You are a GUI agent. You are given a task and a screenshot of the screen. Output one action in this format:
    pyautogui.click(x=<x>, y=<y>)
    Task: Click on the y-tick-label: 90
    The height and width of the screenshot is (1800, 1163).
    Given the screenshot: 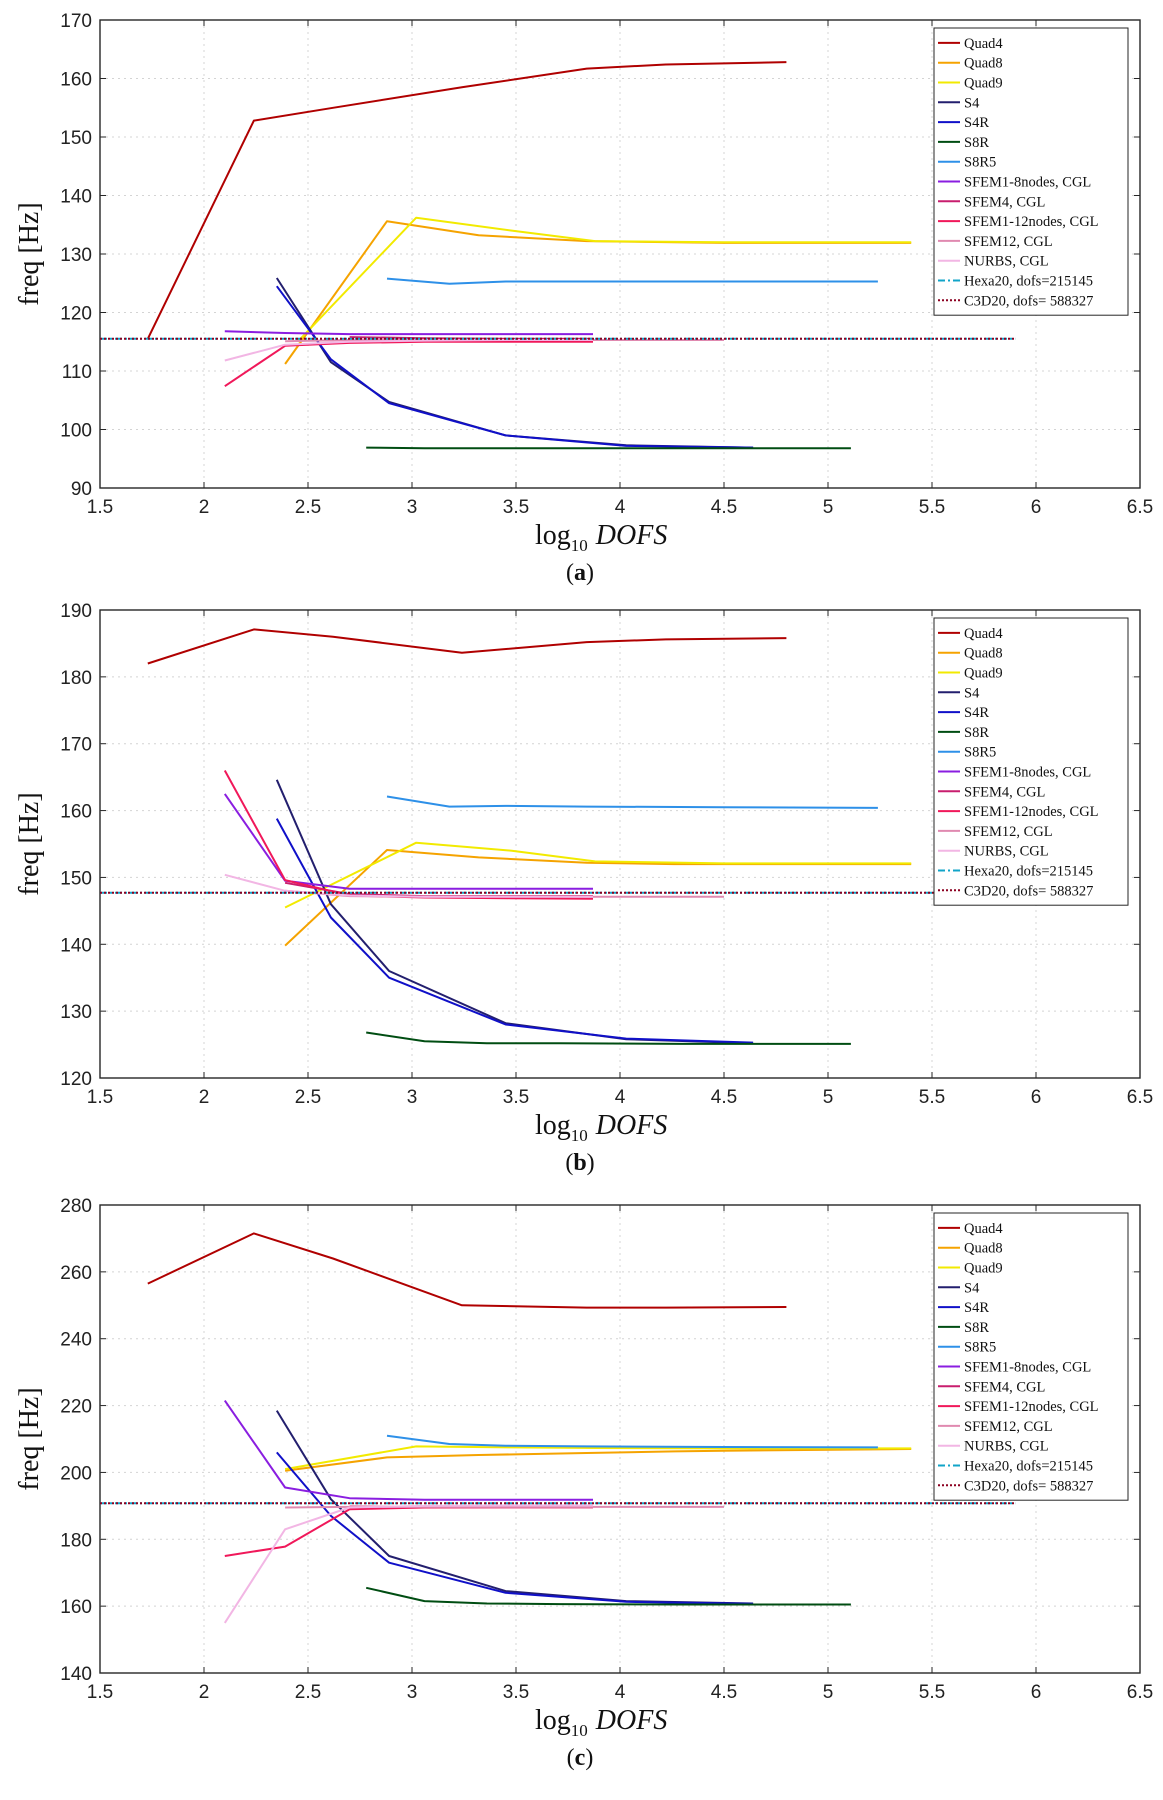 What is the action you would take?
    pyautogui.click(x=81, y=489)
    